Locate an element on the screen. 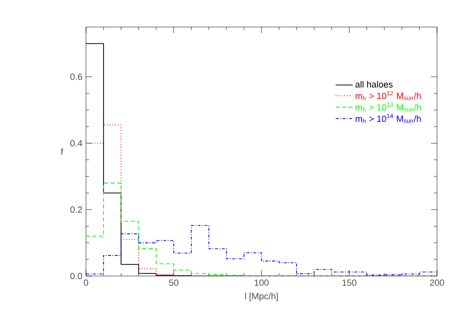 The height and width of the screenshot is (331, 463). y-tick-label: 0.2 is located at coordinates (76, 209).